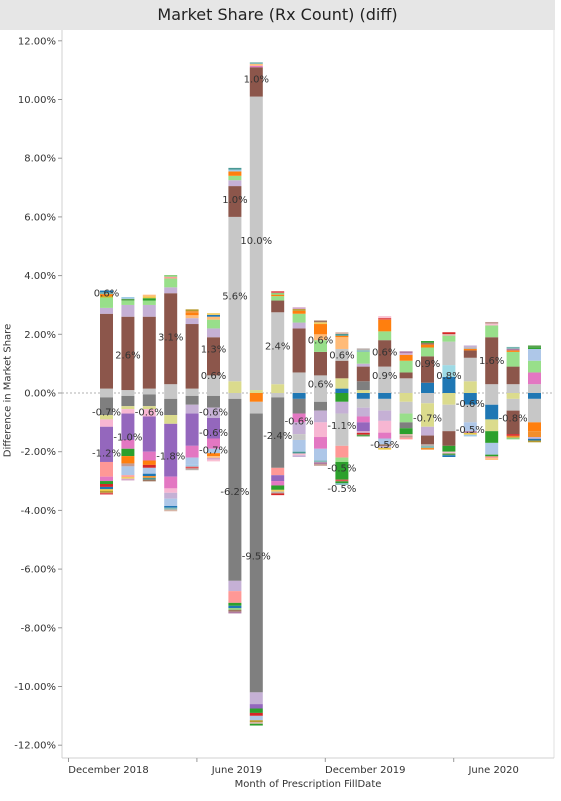 Image resolution: width=561 pixels, height=801 pixels. What do you see at coordinates (365, 770) in the screenshot?
I see `x-tick-label: December 2019` at bounding box center [365, 770].